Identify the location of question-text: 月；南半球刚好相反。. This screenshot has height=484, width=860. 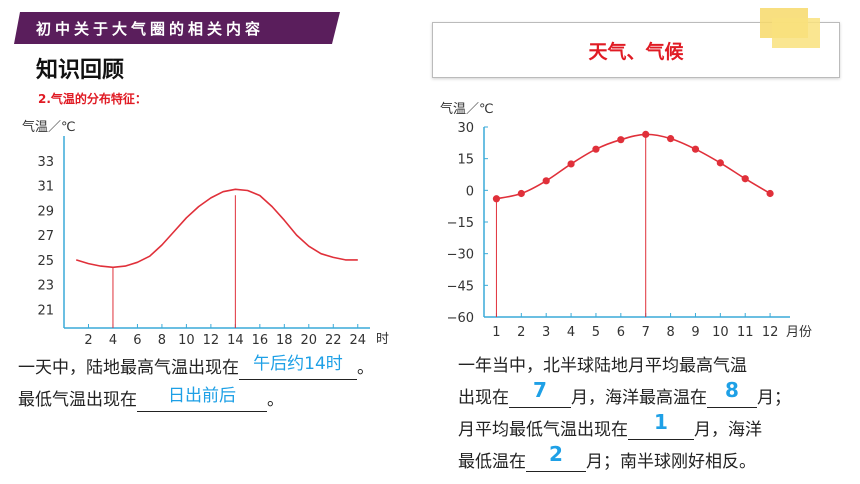
(671, 462).